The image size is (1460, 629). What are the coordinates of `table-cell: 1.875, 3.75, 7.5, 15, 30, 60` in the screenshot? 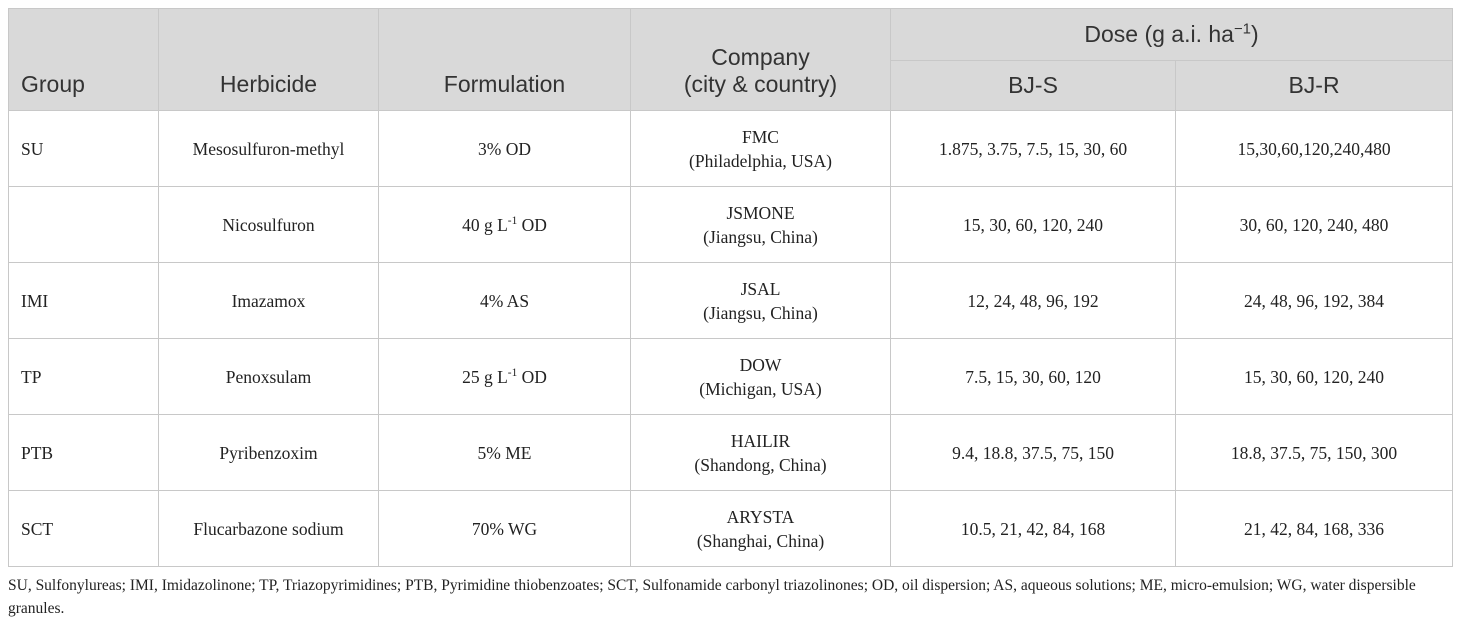 It's located at (1033, 148).